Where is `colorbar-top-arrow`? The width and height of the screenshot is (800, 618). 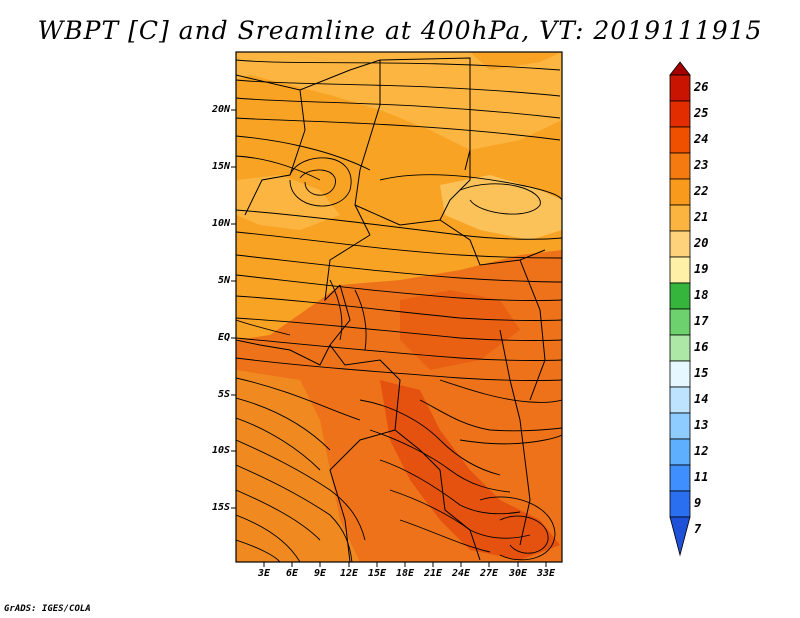
colorbar-top-arrow is located at coordinates (680, 68).